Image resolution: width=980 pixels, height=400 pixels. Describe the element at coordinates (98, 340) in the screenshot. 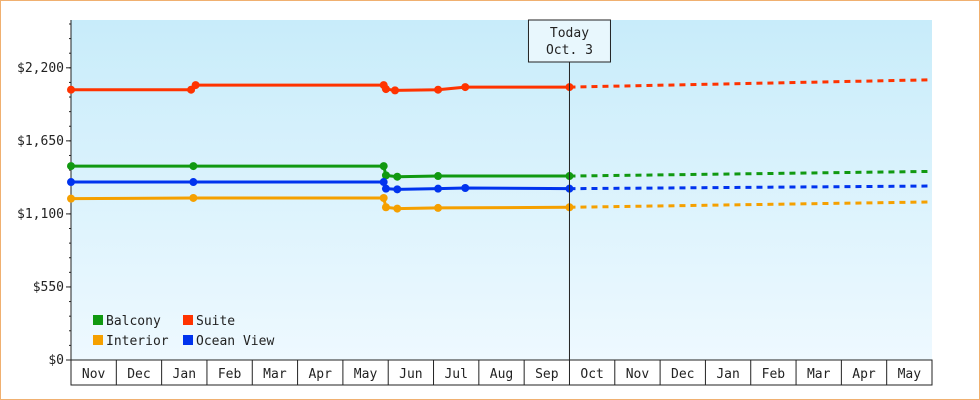

I see `legend-swatch-interior` at that location.